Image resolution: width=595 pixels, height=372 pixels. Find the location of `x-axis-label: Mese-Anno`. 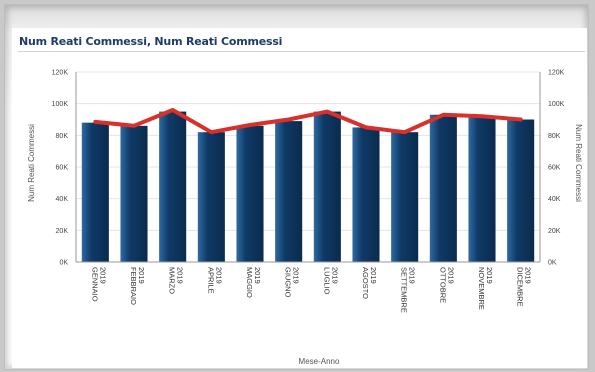

x-axis-label: Mese-Anno is located at coordinates (319, 361).